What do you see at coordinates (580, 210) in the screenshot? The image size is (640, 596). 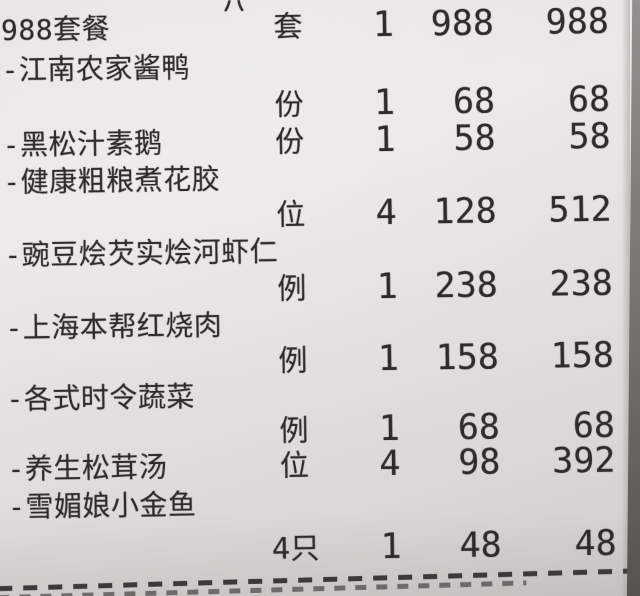 I see `item-amount: 512` at bounding box center [580, 210].